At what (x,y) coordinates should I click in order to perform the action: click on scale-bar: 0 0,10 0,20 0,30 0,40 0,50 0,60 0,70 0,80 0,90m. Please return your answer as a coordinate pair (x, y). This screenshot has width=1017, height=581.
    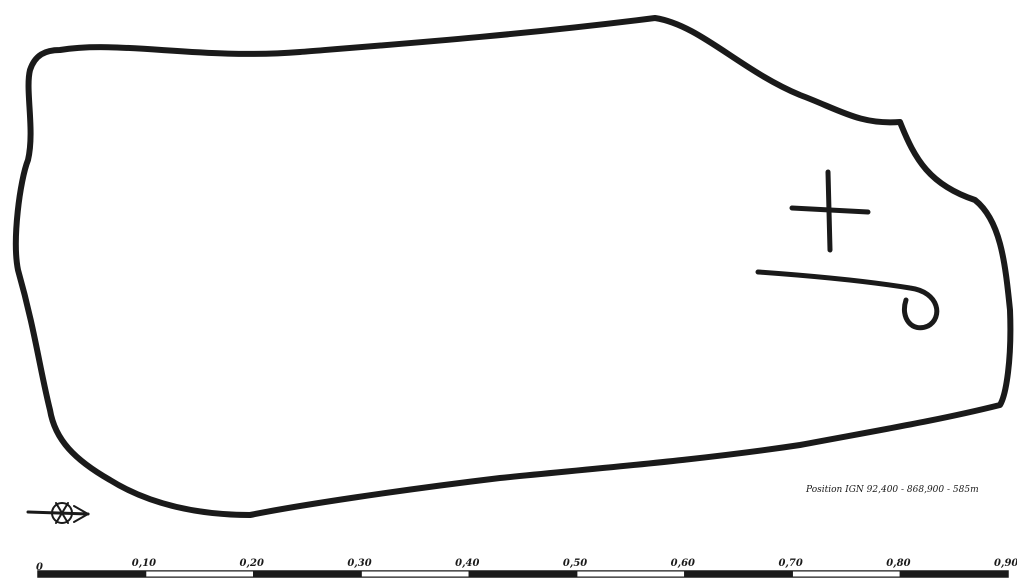
    Looking at the image, I should click on (526, 568).